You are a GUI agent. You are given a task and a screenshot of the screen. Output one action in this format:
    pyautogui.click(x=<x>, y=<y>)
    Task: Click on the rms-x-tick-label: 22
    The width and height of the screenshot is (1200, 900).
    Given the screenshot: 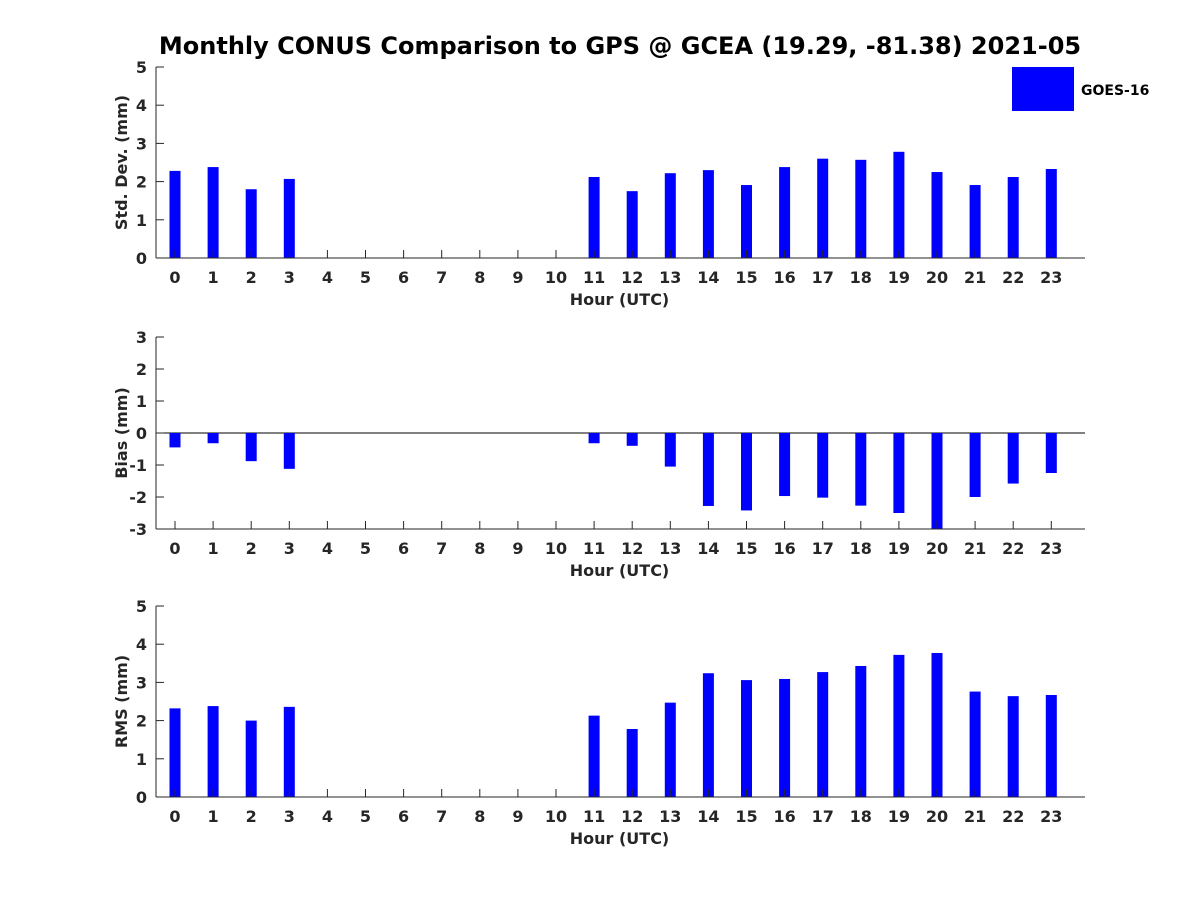 What is the action you would take?
    pyautogui.click(x=1013, y=816)
    